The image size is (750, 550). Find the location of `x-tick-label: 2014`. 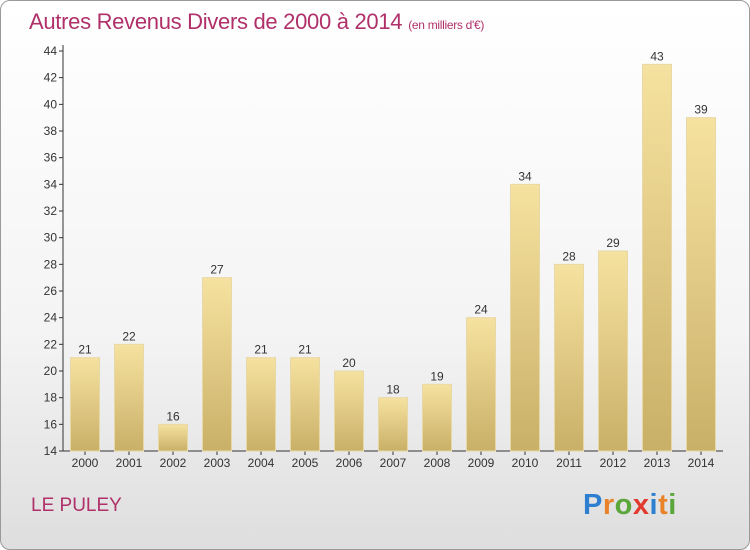

x-tick-label: 2014 is located at coordinates (701, 463).